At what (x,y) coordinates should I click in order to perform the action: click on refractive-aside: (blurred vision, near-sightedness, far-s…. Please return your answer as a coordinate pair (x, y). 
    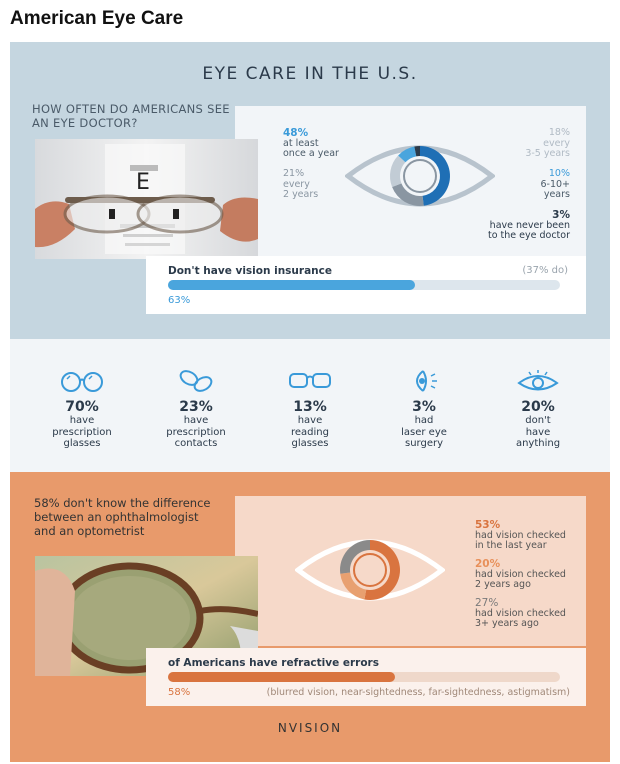
    Looking at the image, I should click on (418, 692).